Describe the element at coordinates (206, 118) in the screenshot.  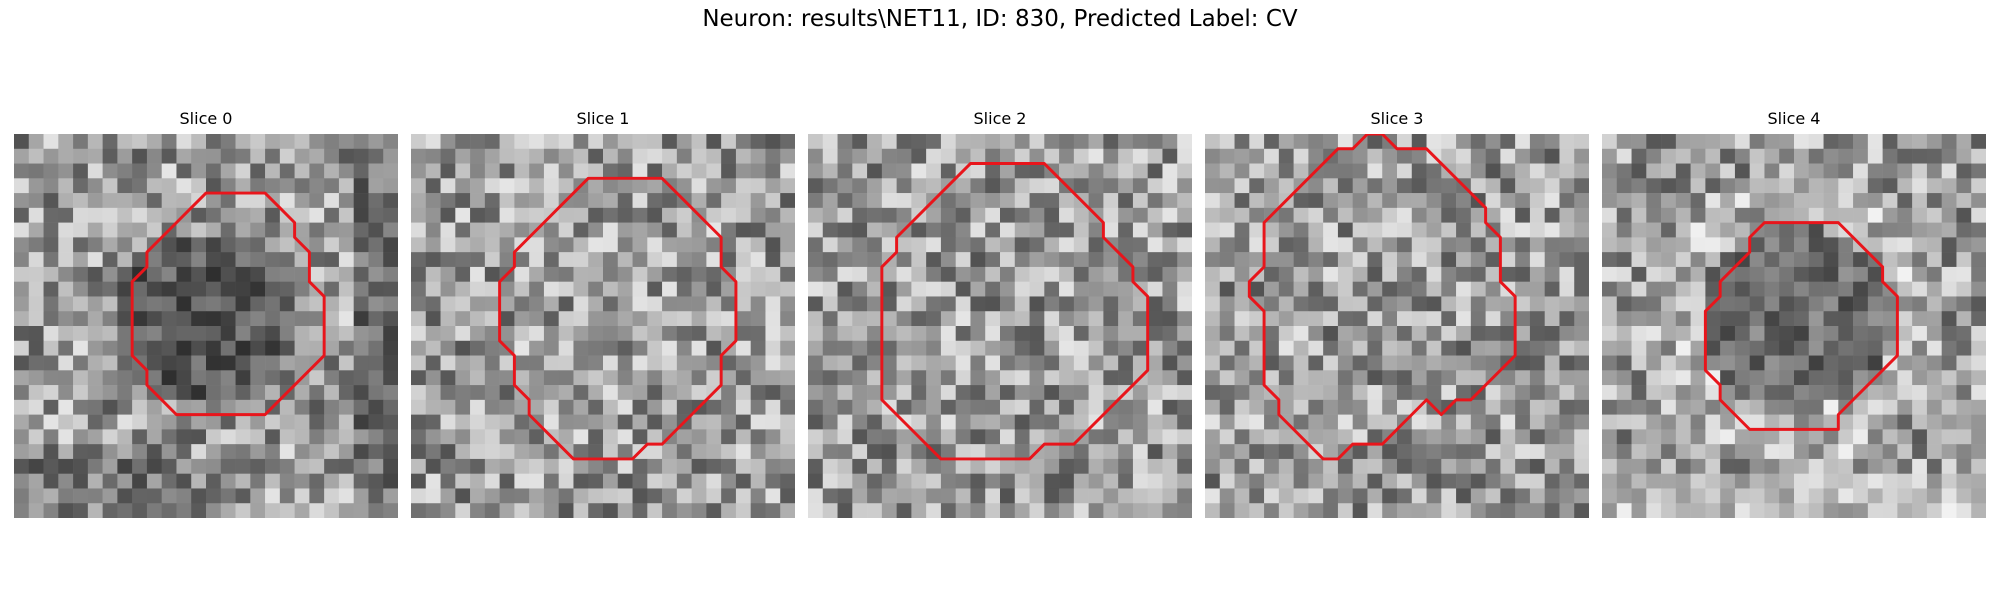
I see `slice-title: Slice 0` at that location.